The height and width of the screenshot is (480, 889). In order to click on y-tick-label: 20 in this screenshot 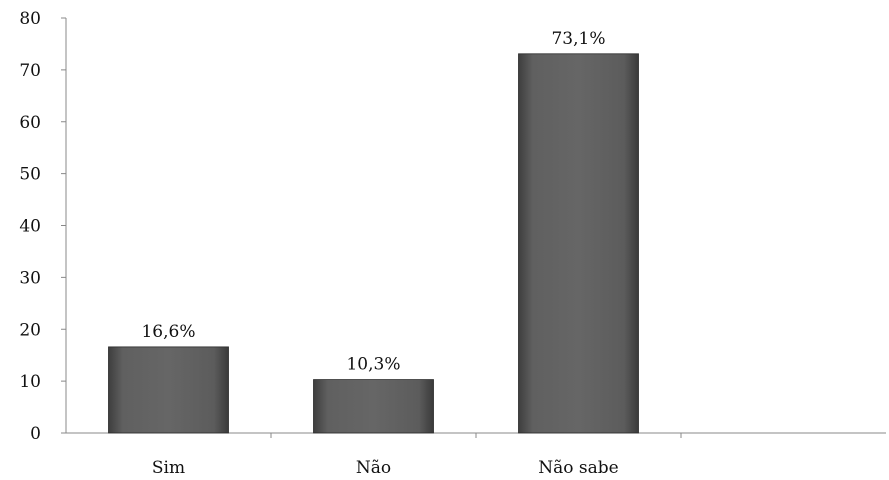, I will do `click(30, 330)`.